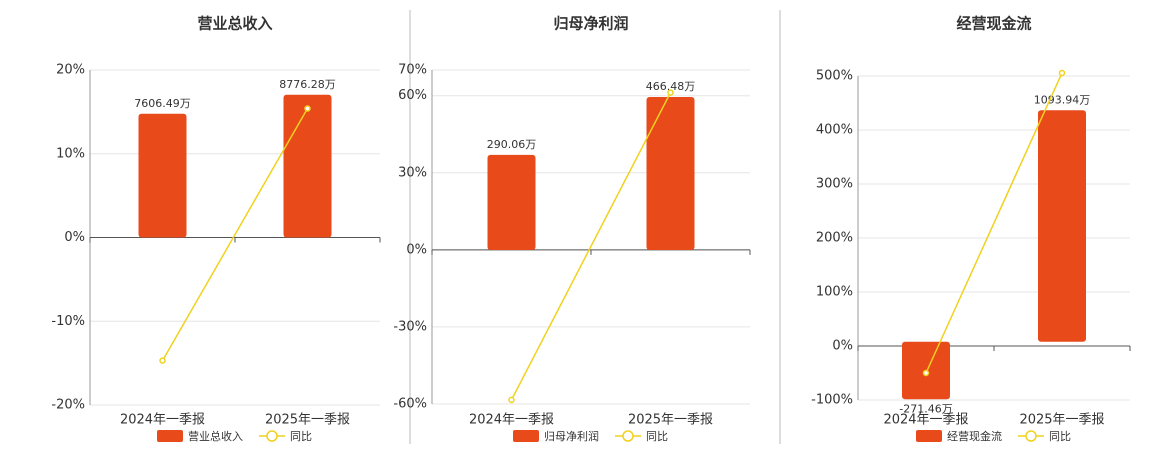 Image resolution: width=1160 pixels, height=450 pixels. I want to click on value-label: 290.06万, so click(512, 144).